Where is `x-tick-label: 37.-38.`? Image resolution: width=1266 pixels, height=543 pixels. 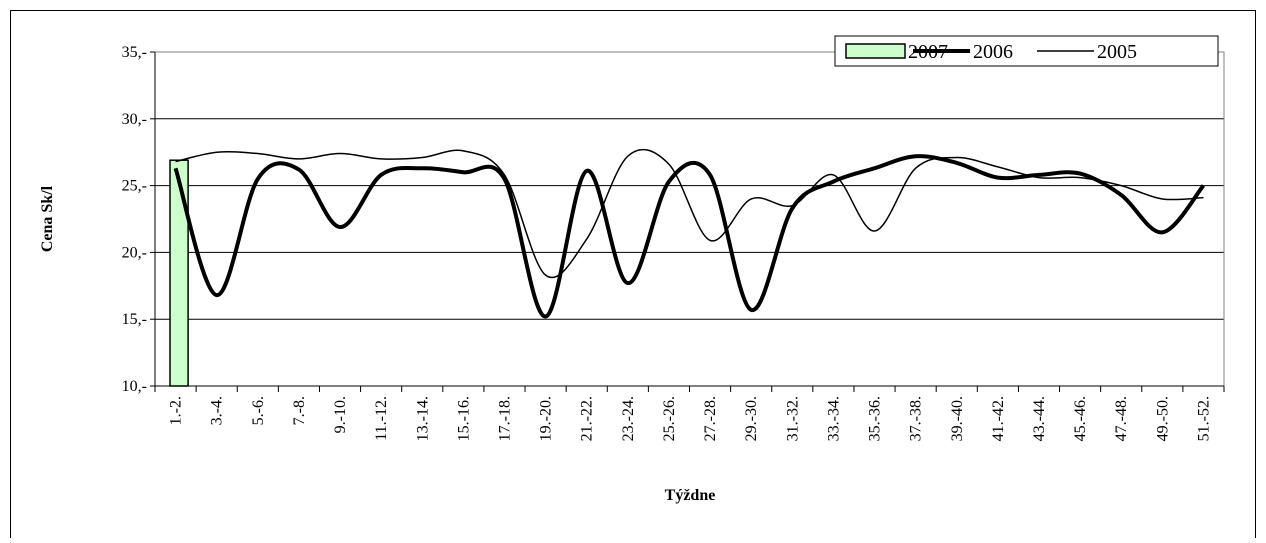 x-tick-label: 37.-38. is located at coordinates (916, 418).